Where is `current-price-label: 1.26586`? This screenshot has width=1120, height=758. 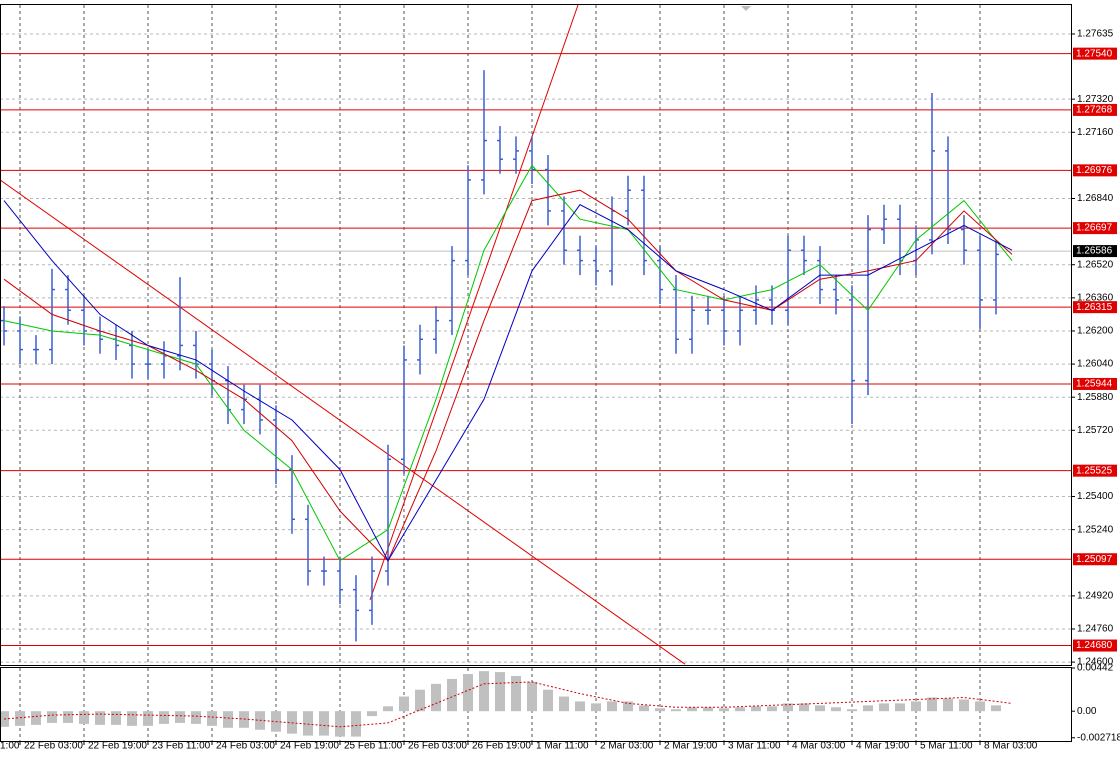 current-price-label: 1.26586 is located at coordinates (1094, 251).